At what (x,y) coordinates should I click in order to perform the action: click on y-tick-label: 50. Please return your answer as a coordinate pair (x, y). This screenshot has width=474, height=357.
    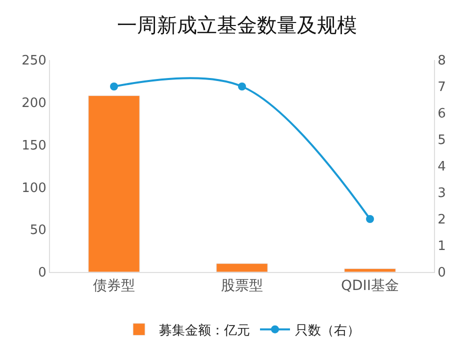
    Looking at the image, I should click on (38, 230).